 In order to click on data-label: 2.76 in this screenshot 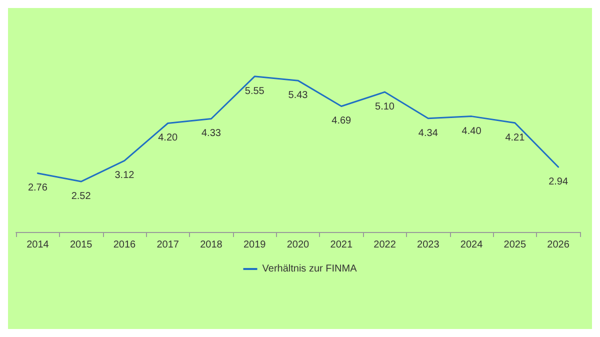, I will do `click(38, 188)`.